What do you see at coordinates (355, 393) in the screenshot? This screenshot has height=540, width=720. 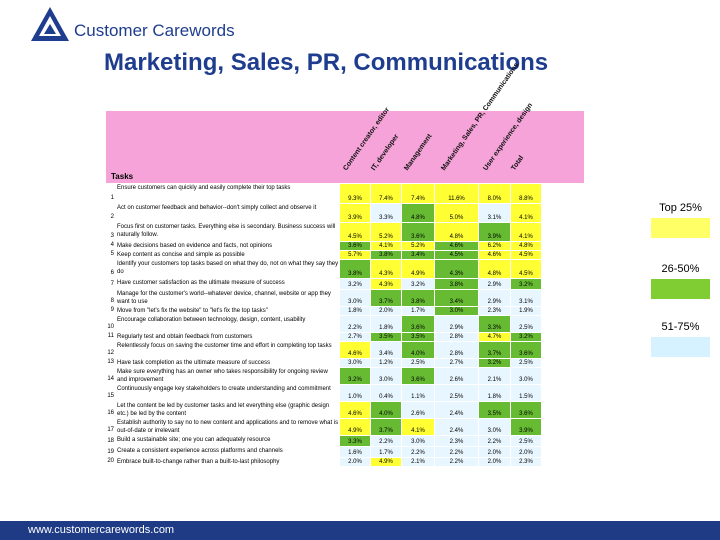 I see `value-cell: 1.0%` at bounding box center [355, 393].